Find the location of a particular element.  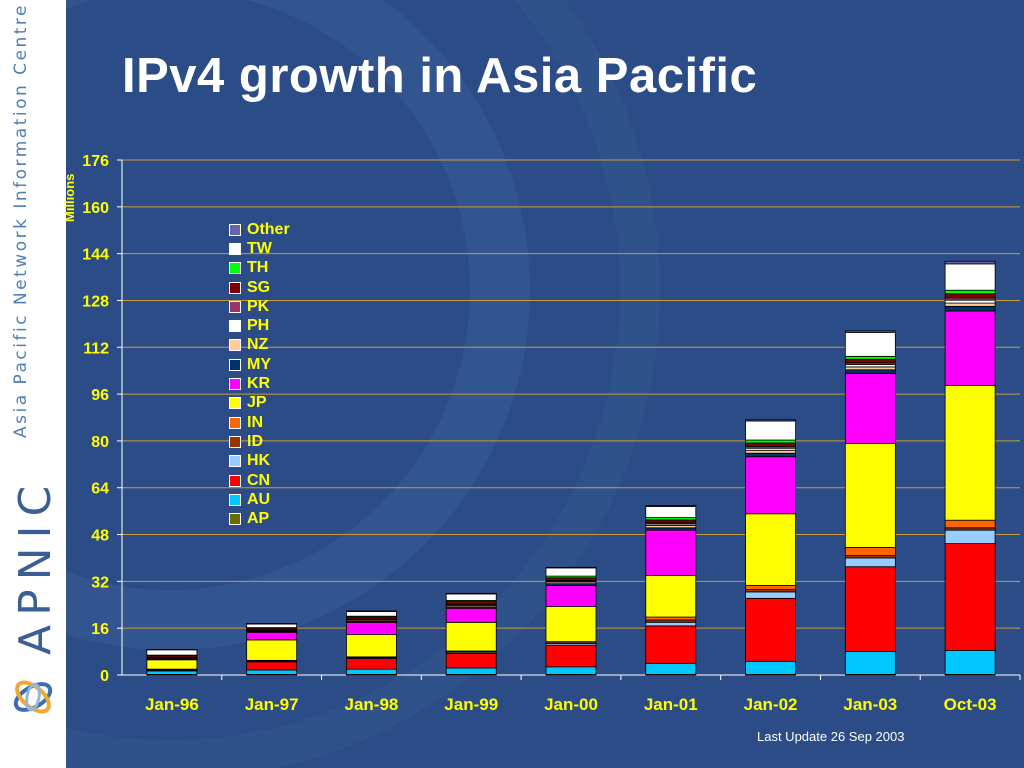

slide-title: IPv4 growth in Asia Pacific is located at coordinates (440, 76).